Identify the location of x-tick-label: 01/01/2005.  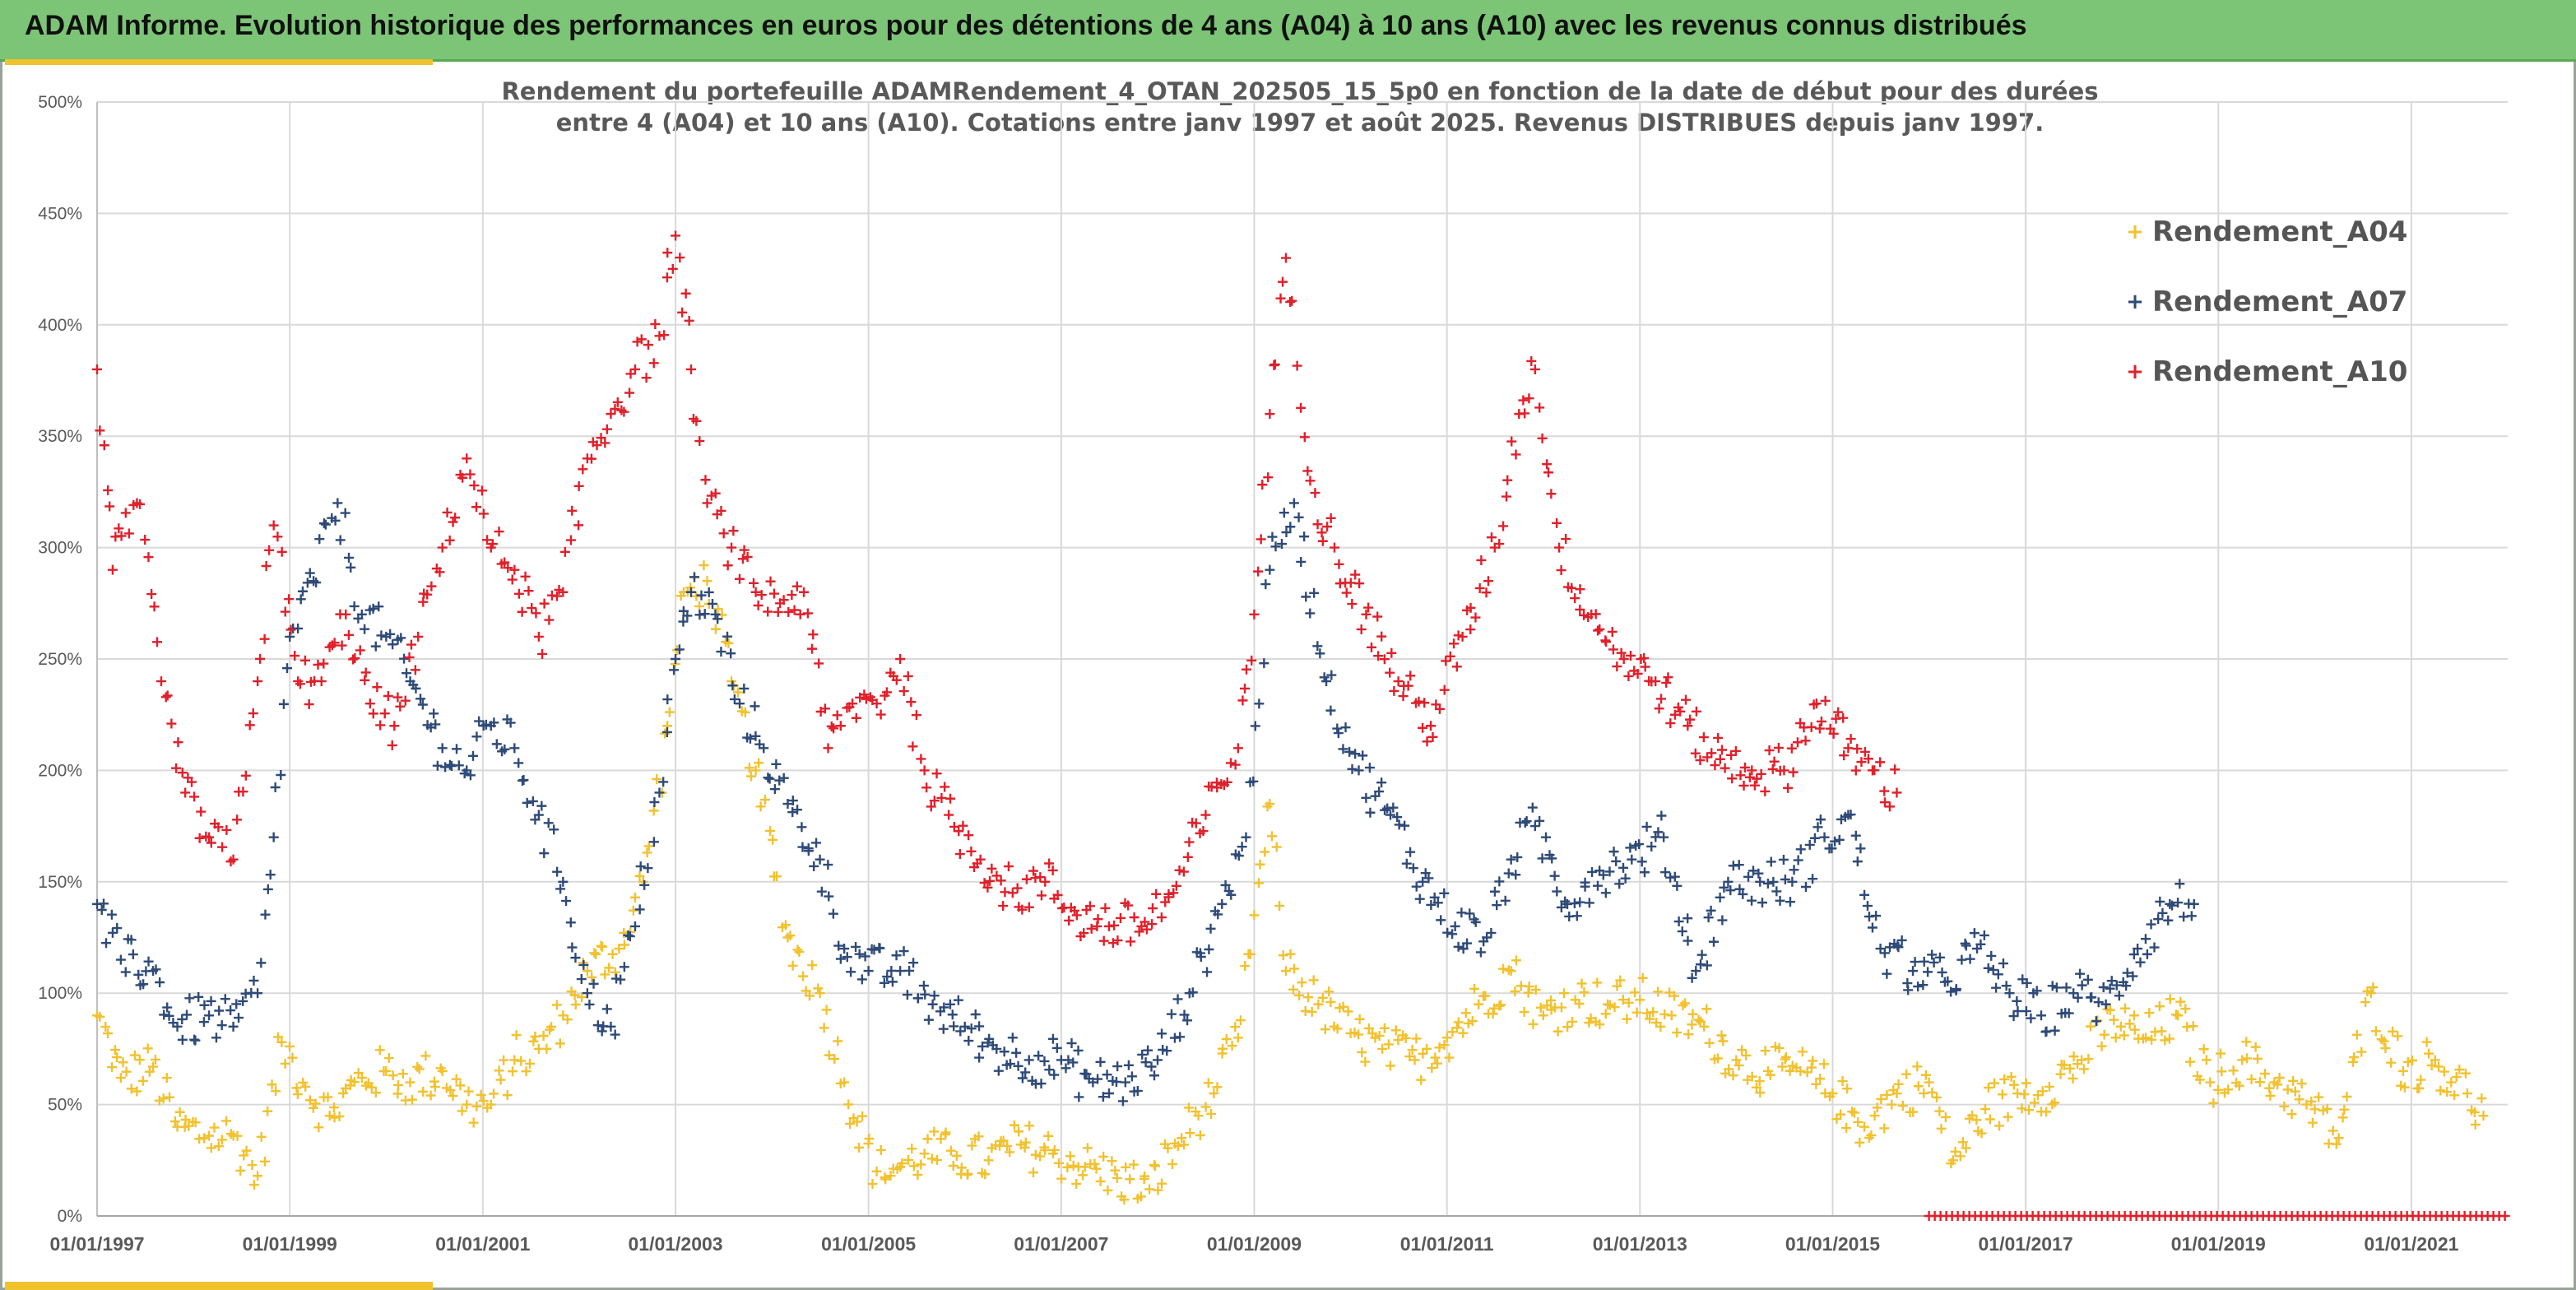
(869, 1244).